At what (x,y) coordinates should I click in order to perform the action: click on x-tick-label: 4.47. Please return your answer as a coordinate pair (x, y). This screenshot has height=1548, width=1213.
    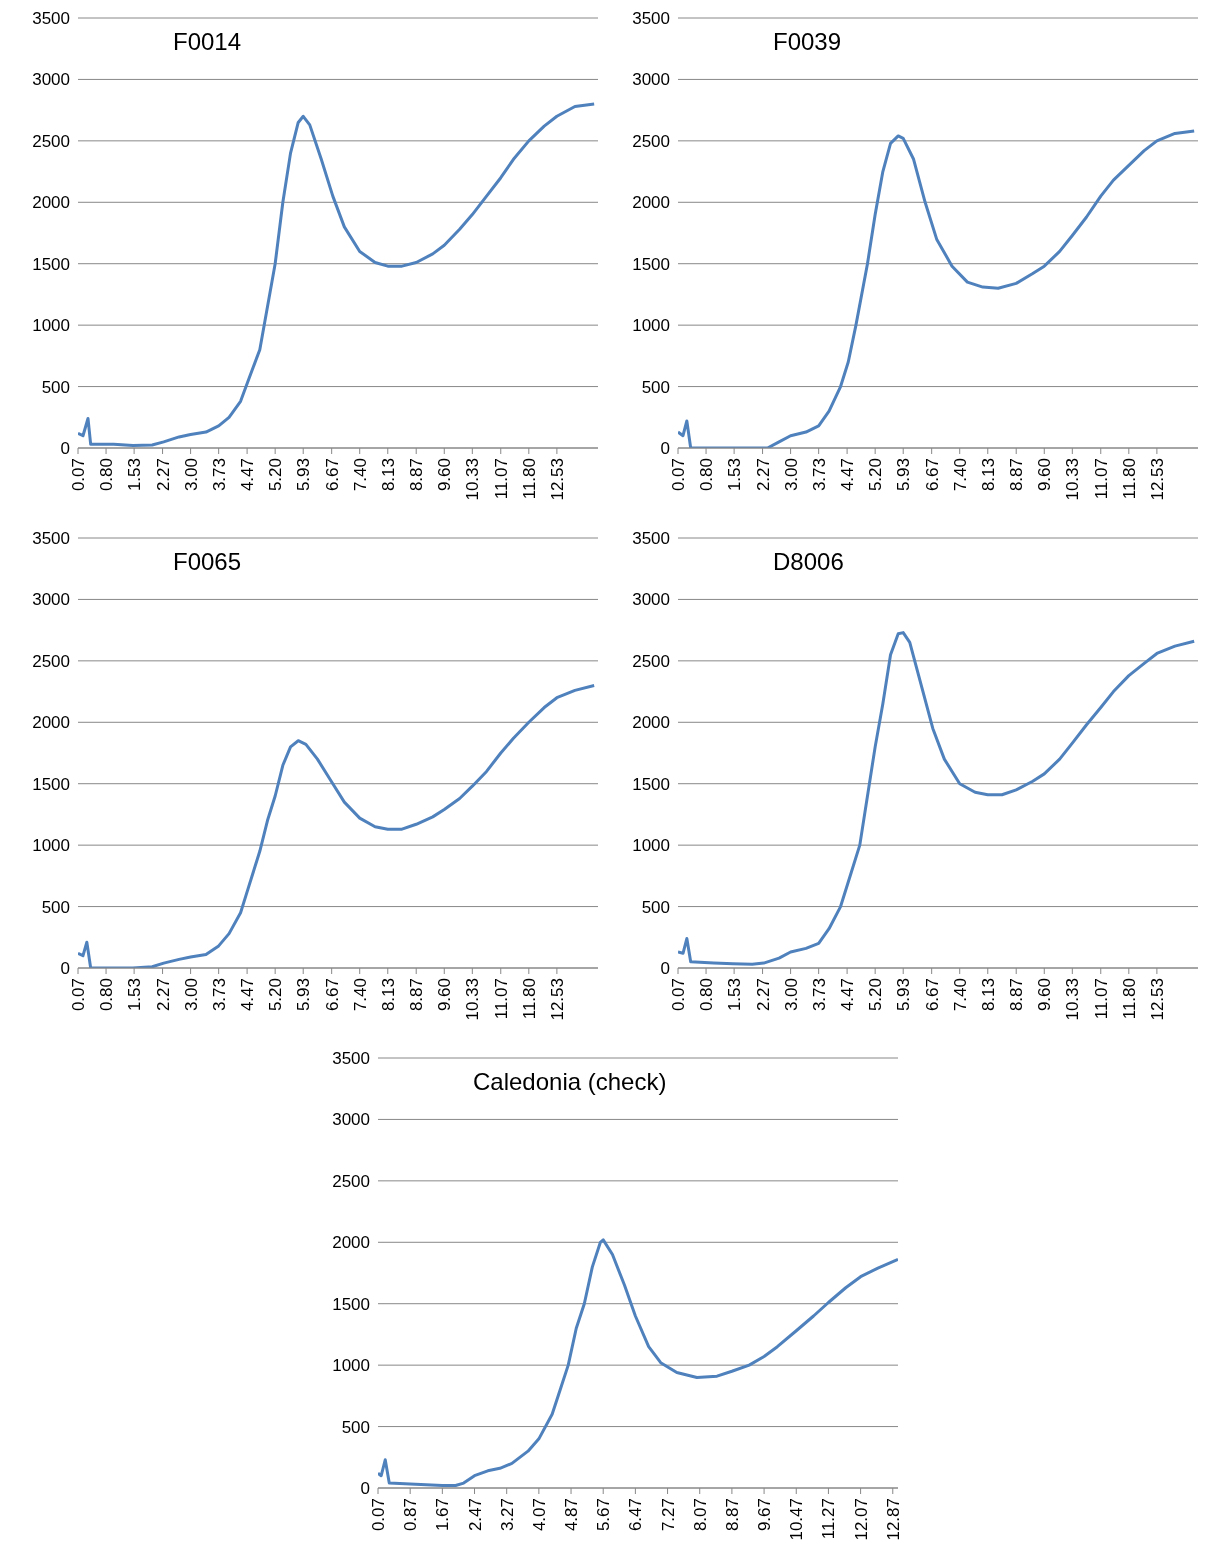
    Looking at the image, I should click on (248, 475).